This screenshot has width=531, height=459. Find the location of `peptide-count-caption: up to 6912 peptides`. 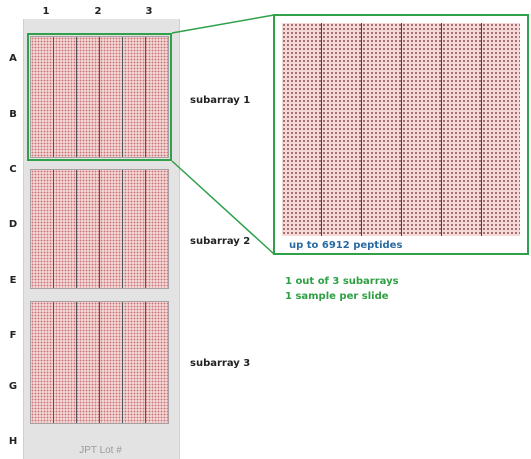

peptide-count-caption: up to 6912 peptides is located at coordinates (346, 245).